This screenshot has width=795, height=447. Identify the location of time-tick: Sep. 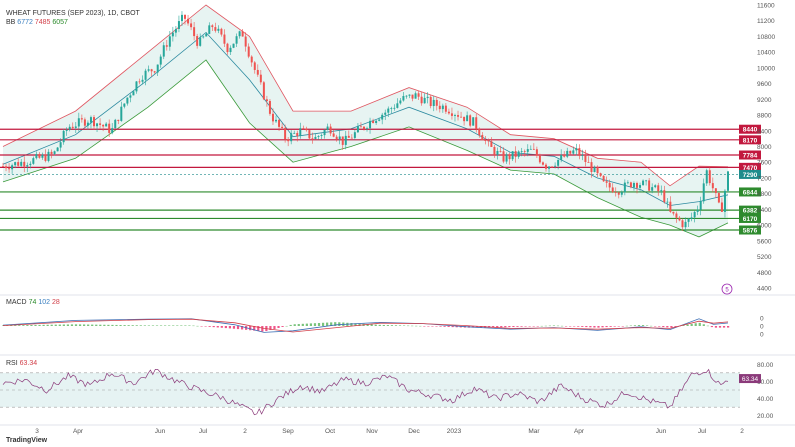
(288, 431).